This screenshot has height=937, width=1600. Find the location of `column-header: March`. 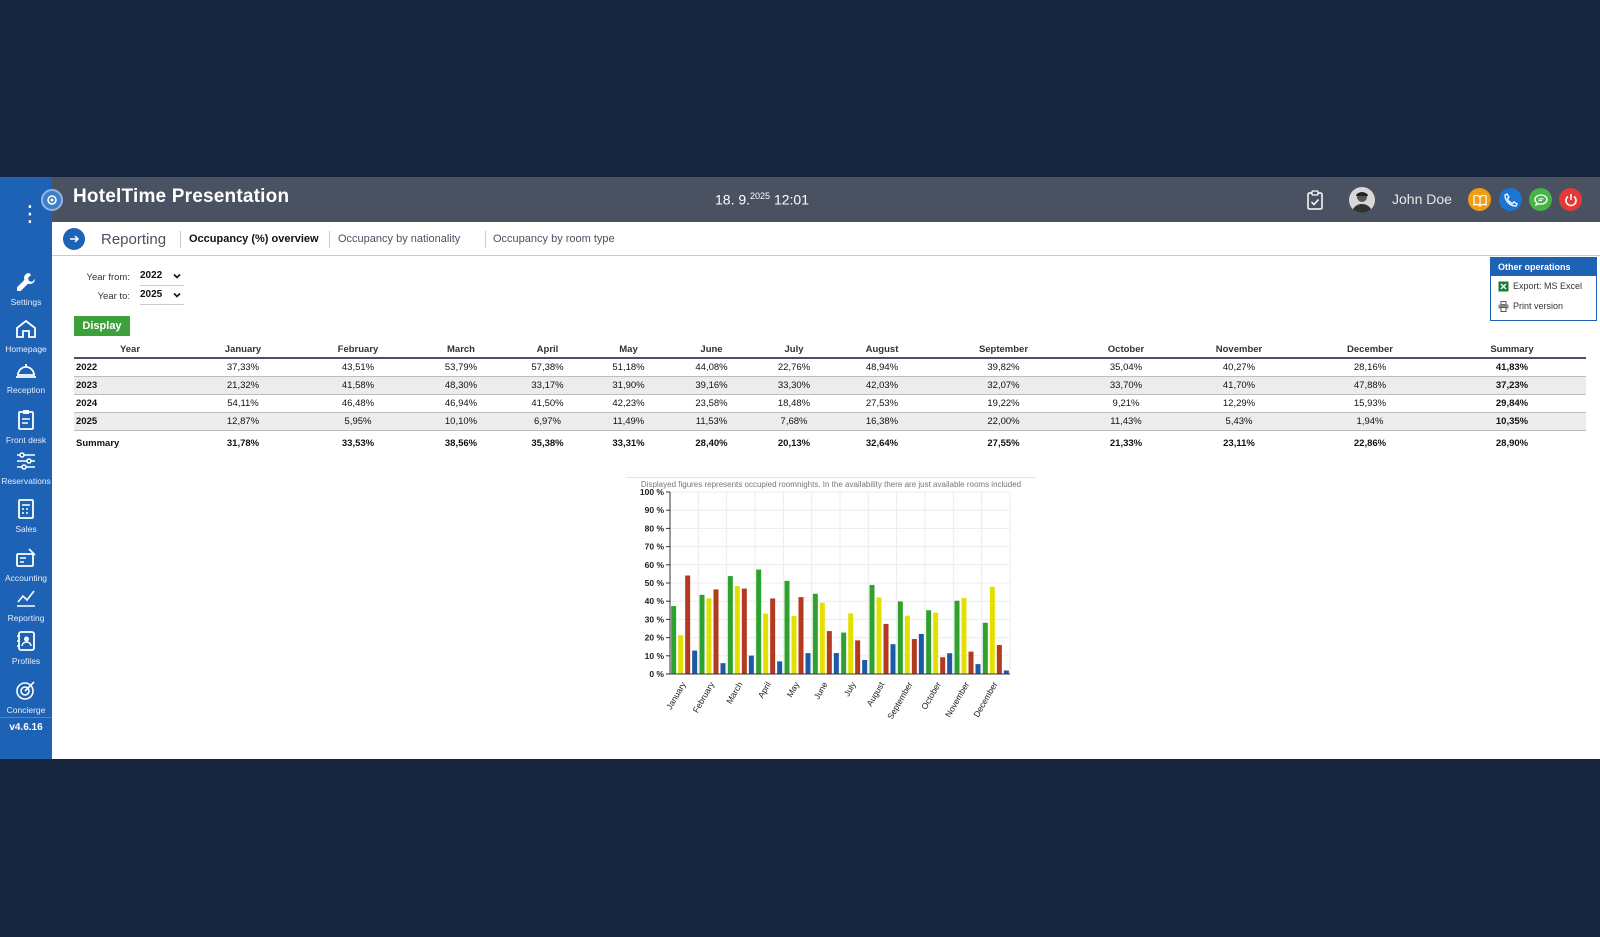

column-header: March is located at coordinates (461, 350).